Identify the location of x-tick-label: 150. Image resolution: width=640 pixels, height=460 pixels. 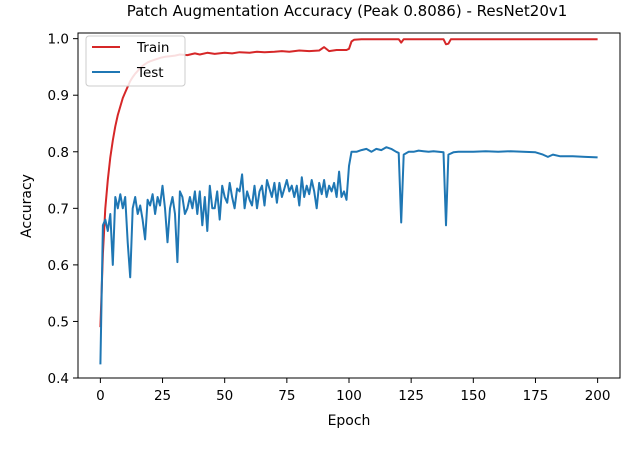
(473, 396).